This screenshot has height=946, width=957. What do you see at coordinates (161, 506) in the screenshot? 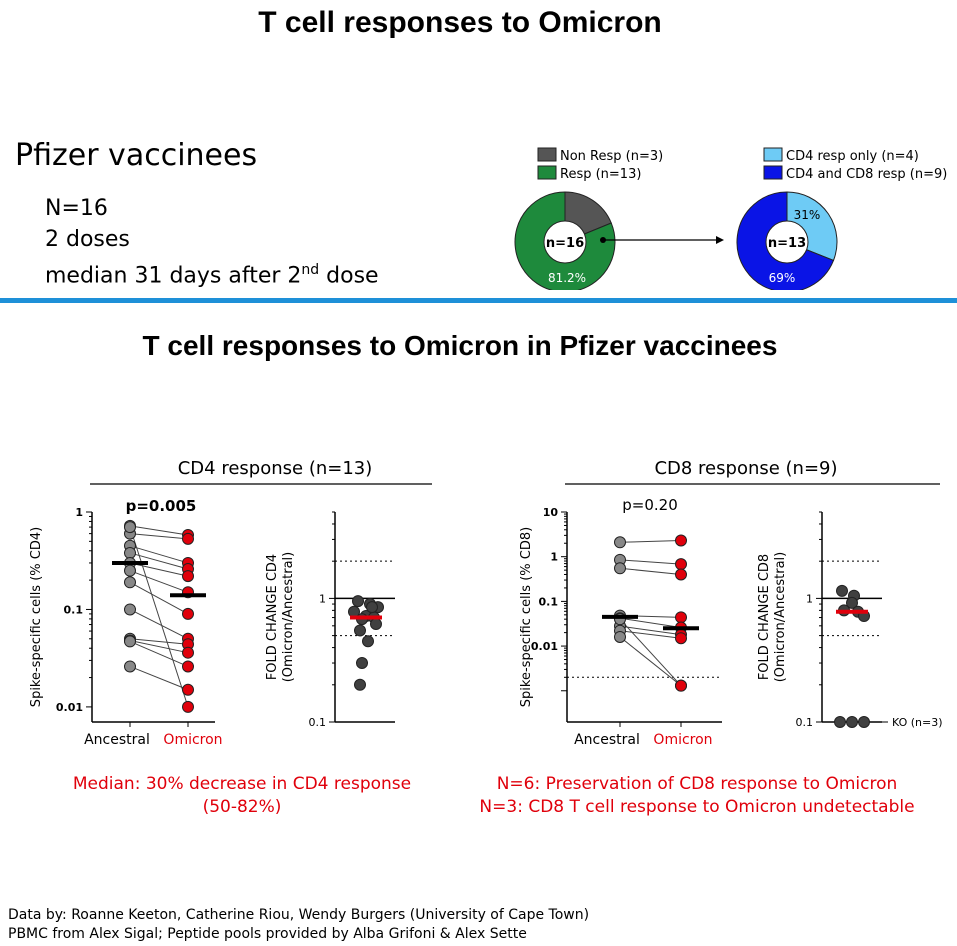
I see `p-value: p=0.005` at bounding box center [161, 506].